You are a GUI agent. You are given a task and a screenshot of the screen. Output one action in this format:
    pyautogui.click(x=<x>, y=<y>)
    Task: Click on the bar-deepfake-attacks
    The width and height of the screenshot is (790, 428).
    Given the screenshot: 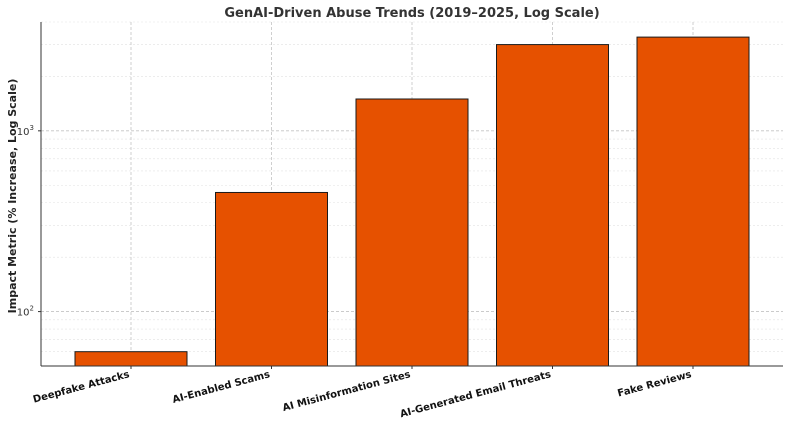 What is the action you would take?
    pyautogui.click(x=131, y=359)
    